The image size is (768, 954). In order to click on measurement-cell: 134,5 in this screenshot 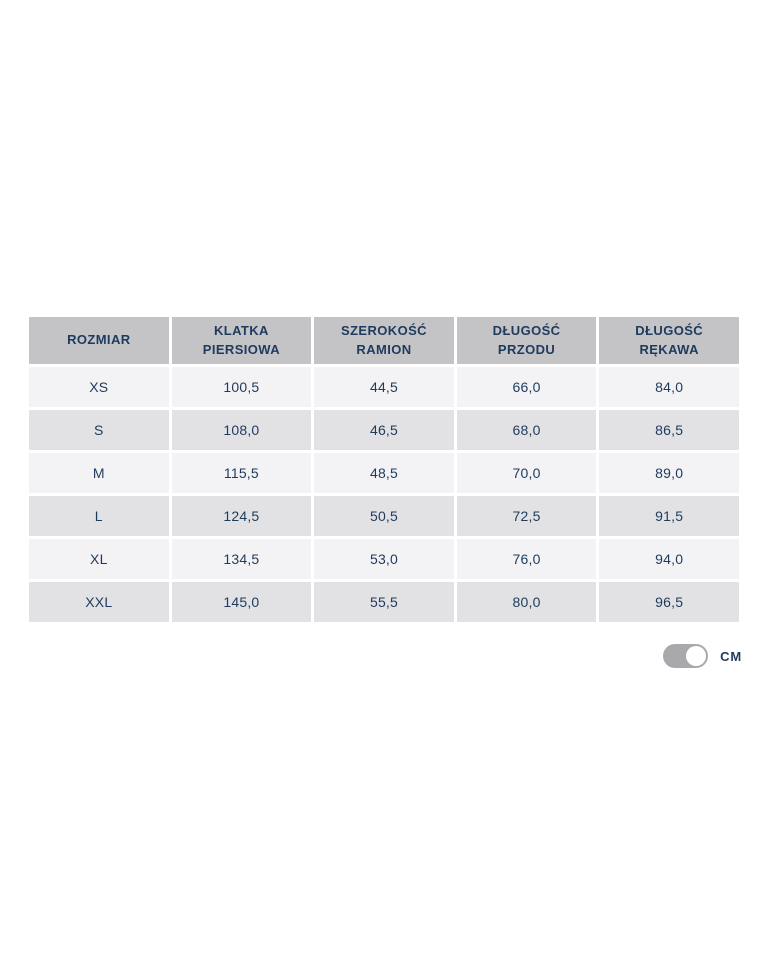, I will do `click(241, 559)`.